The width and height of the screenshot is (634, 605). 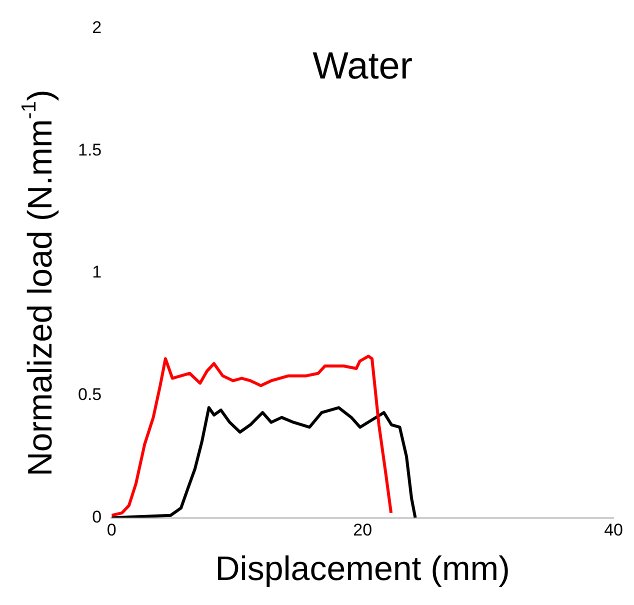 What do you see at coordinates (362, 530) in the screenshot?
I see `x-tick-label: 20` at bounding box center [362, 530].